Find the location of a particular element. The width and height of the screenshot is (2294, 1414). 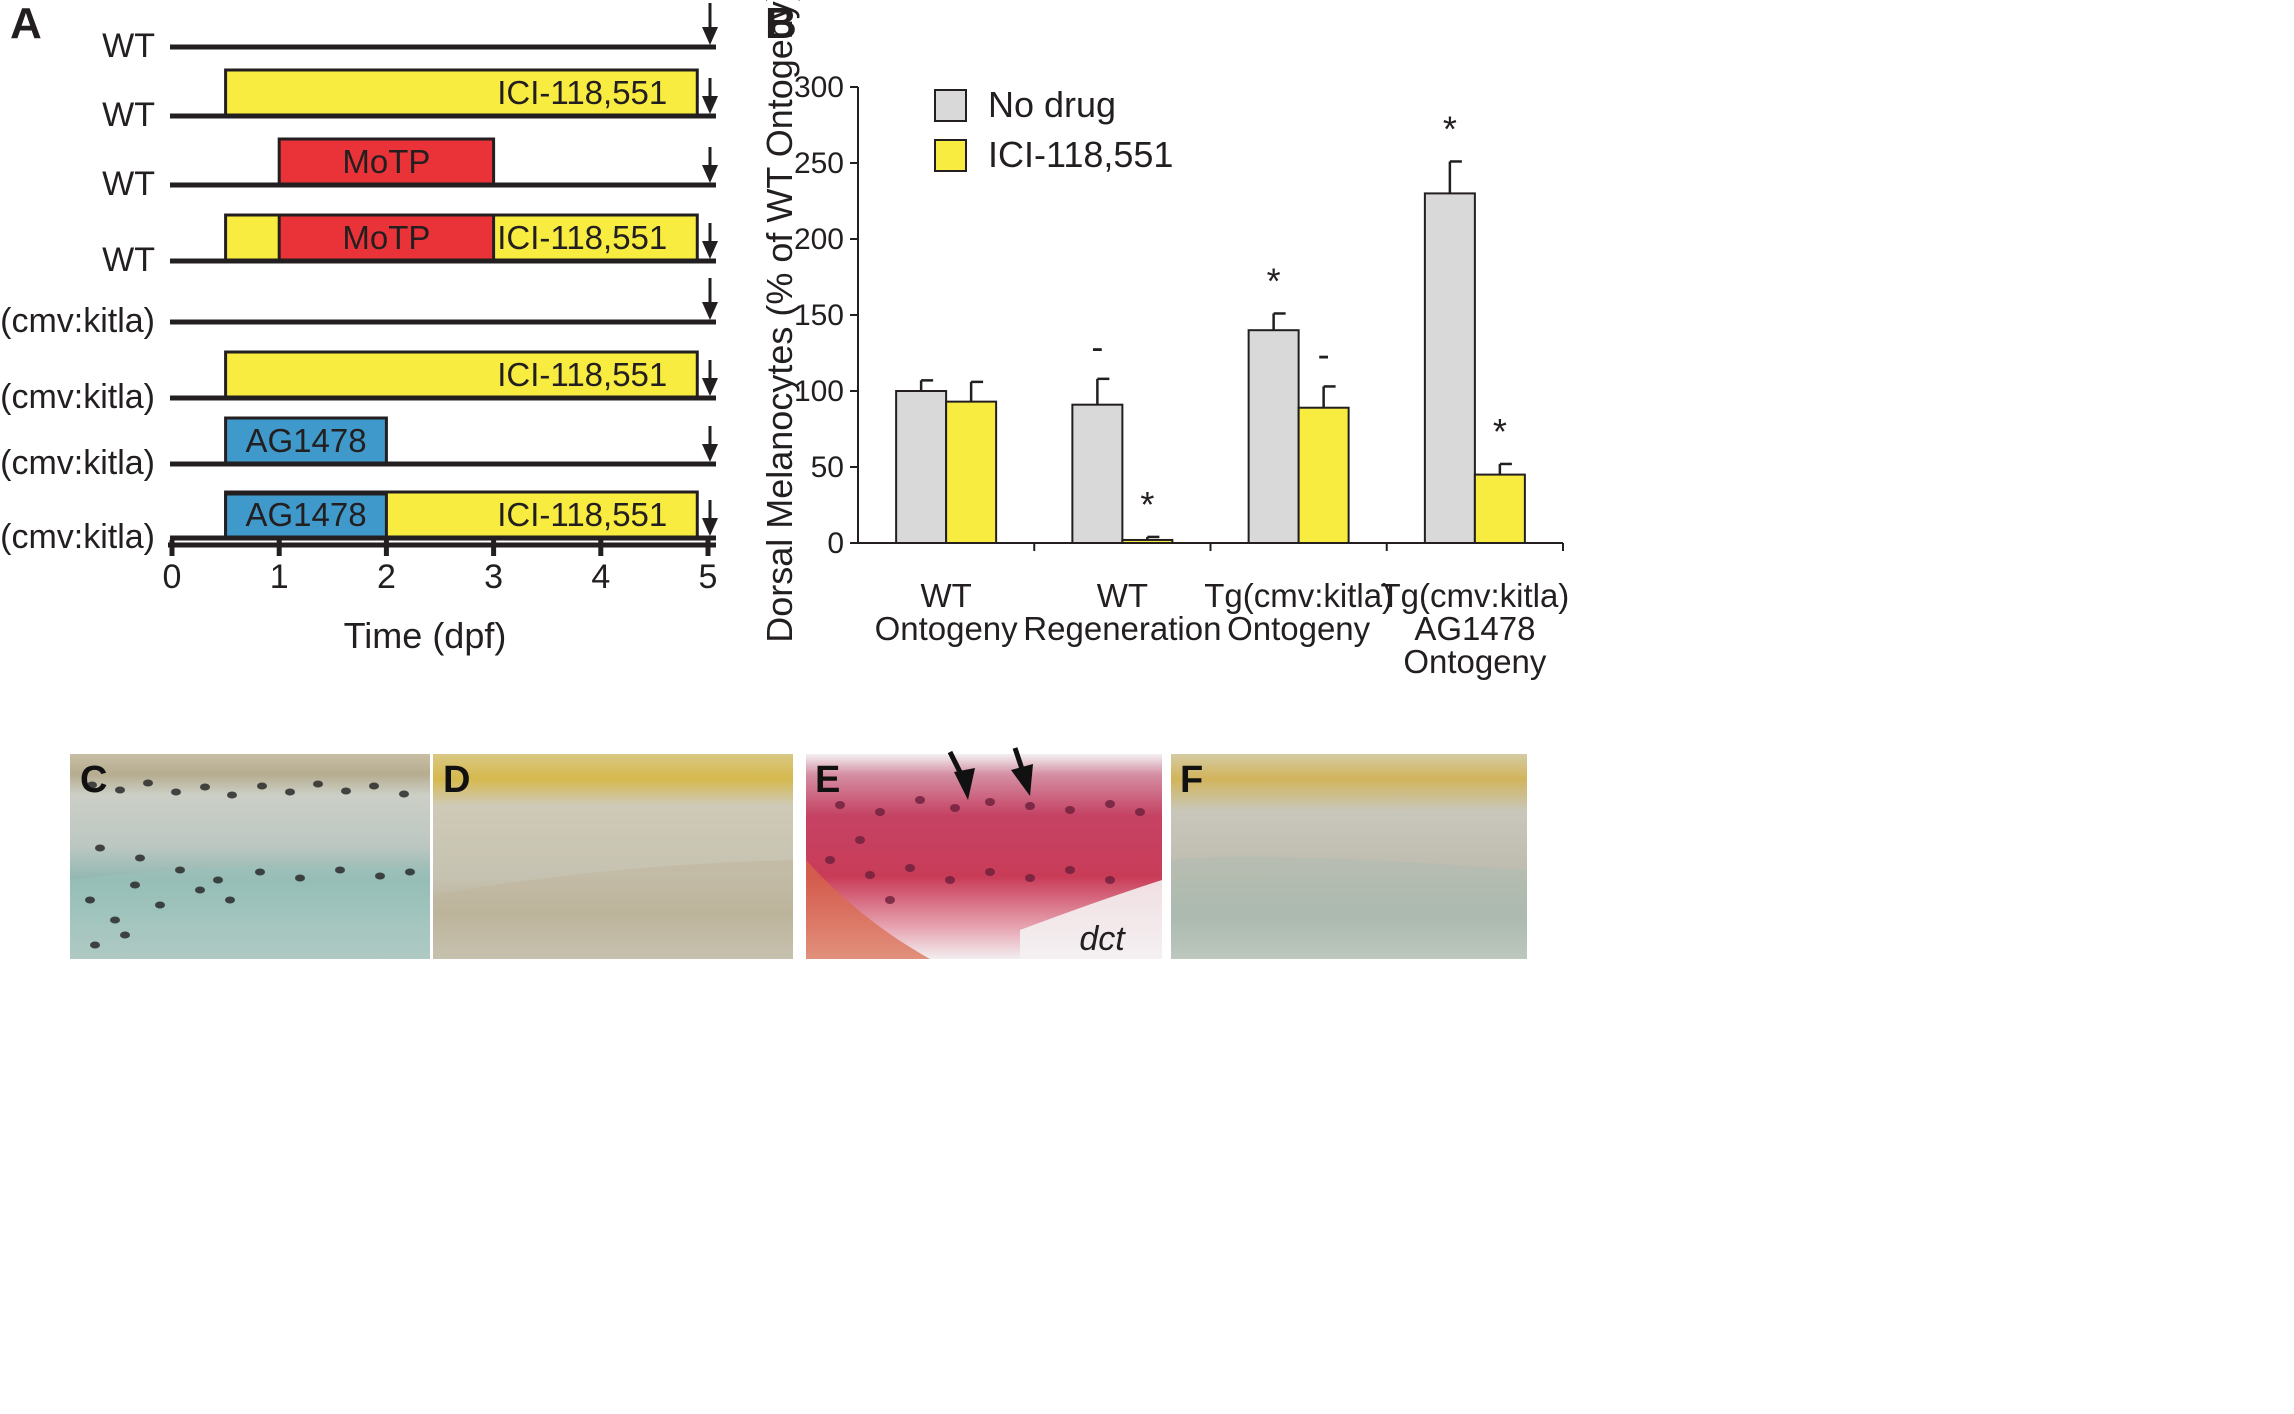

panel-a-letter: A is located at coordinates (26, 24).